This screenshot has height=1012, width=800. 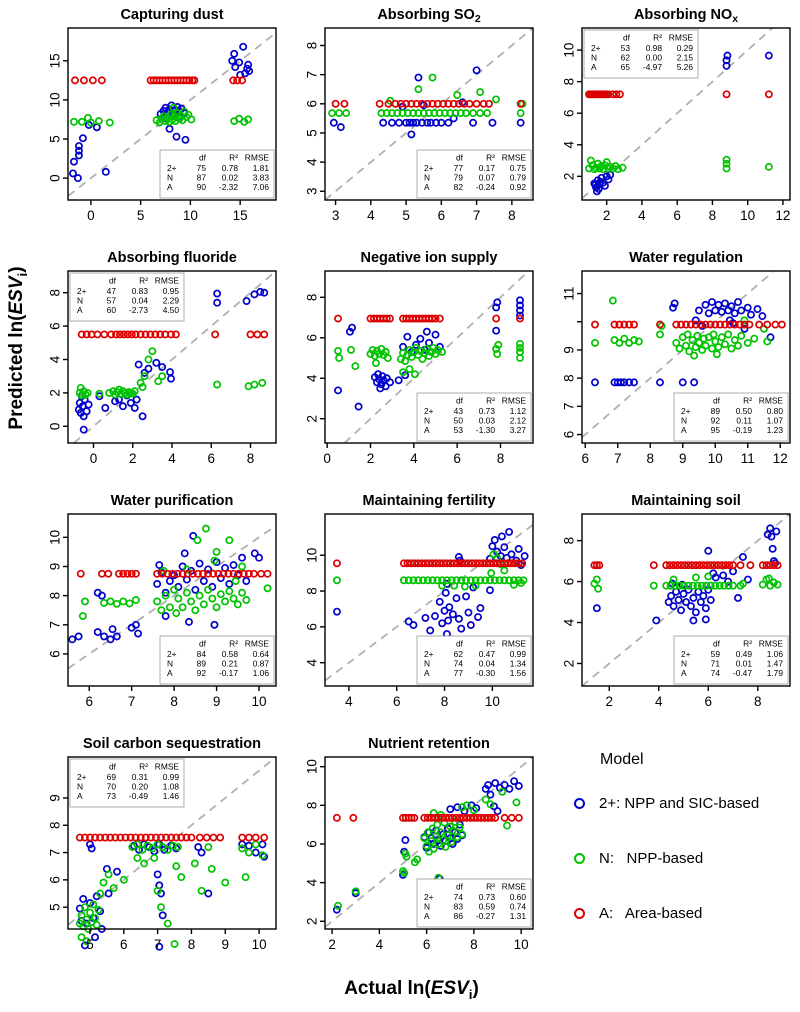 I want to click on plot-border, so click(x=686, y=357).